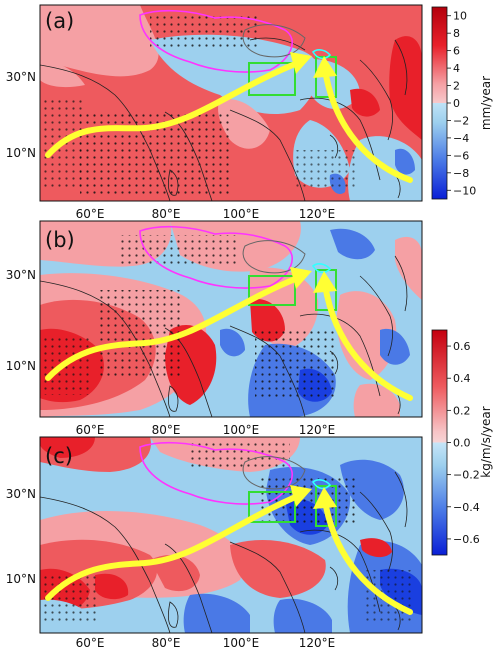 The height and width of the screenshot is (650, 500). What do you see at coordinates (59, 456) in the screenshot?
I see `panel-c-label: (c)` at bounding box center [59, 456].